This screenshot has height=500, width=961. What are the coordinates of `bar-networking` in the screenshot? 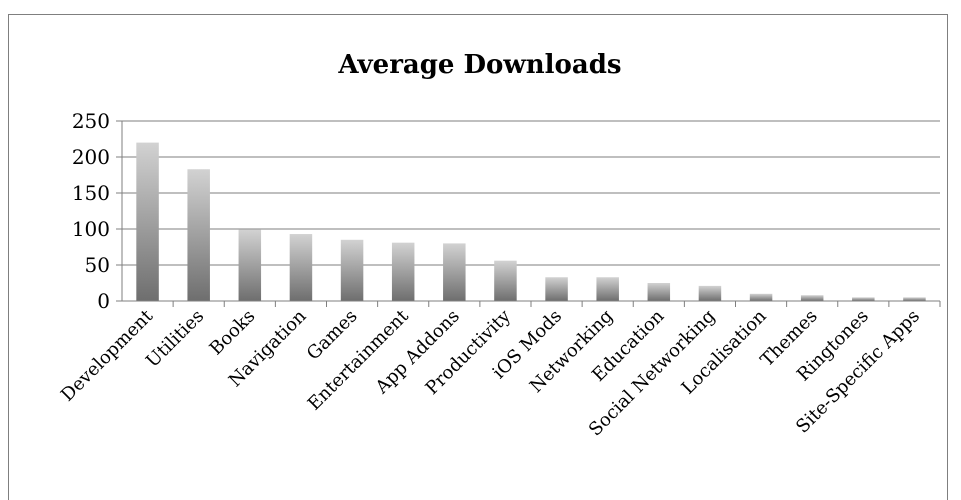 It's located at (607, 289).